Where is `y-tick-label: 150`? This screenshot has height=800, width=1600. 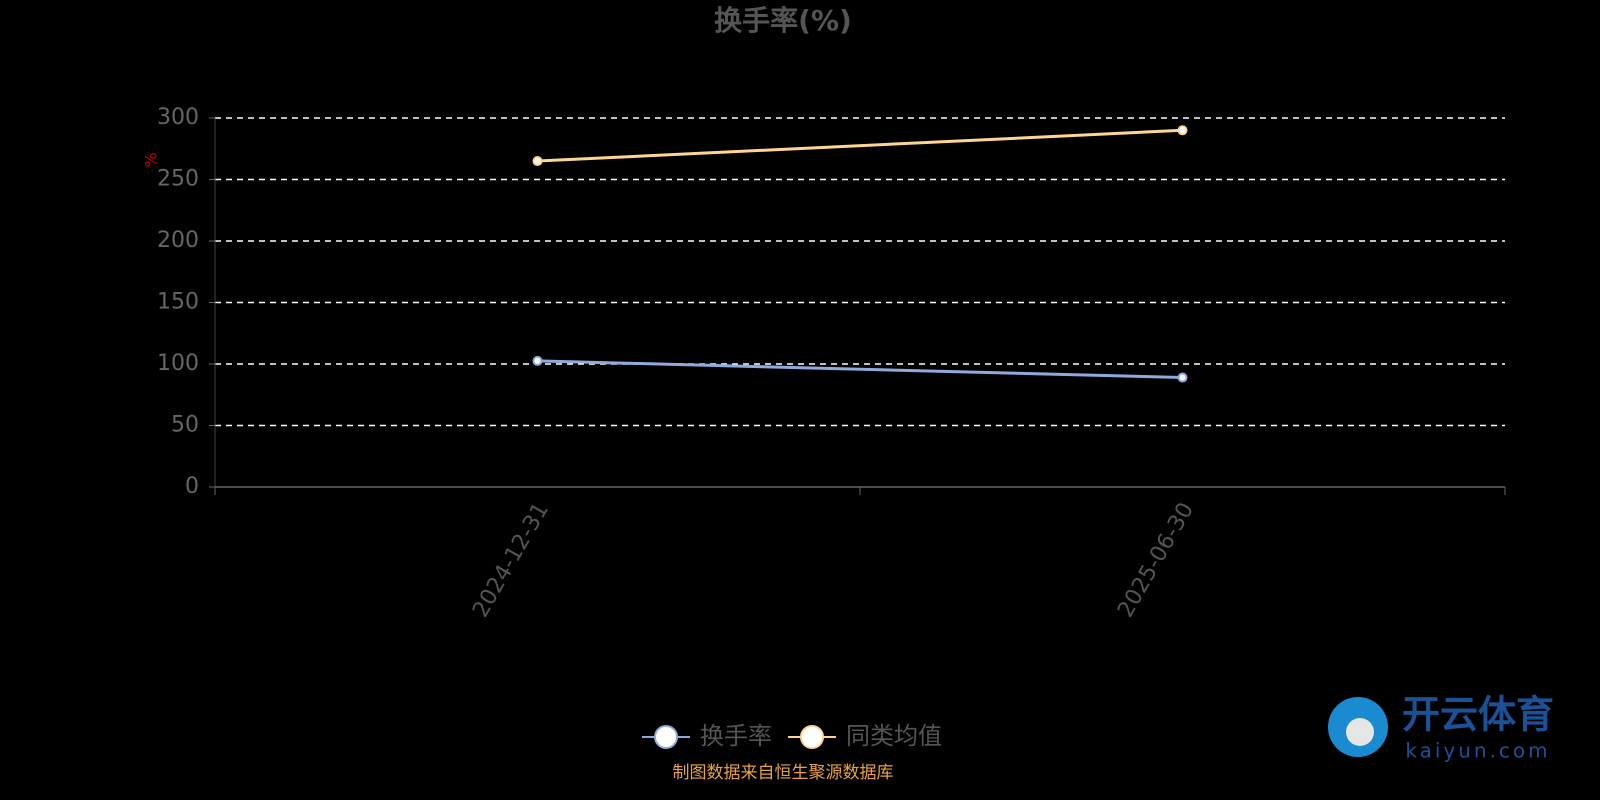
y-tick-label: 150 is located at coordinates (178, 302).